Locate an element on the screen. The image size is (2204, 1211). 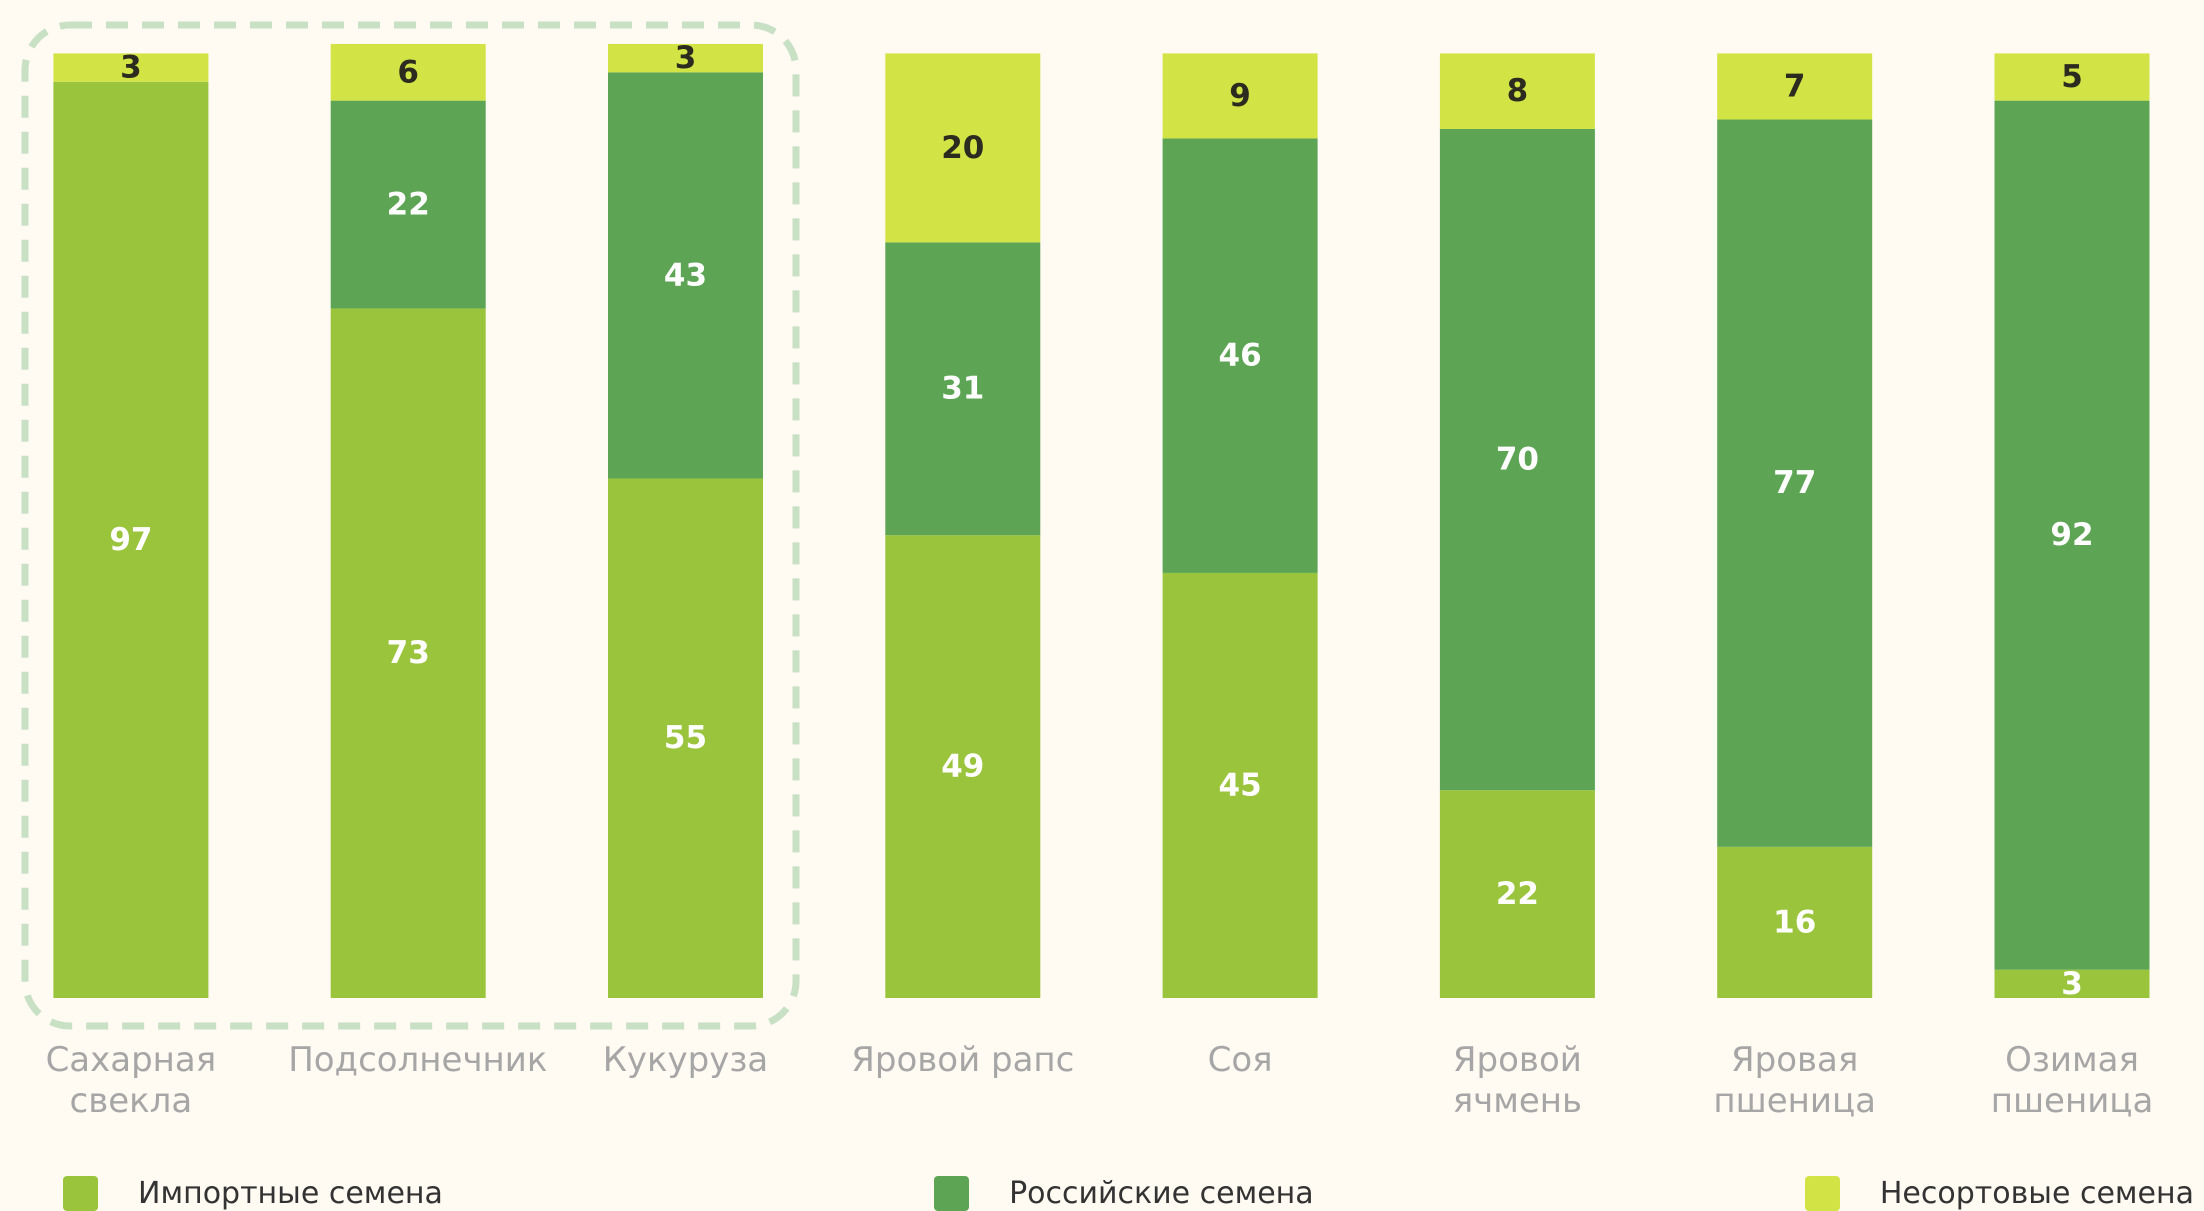
data-label: 9 is located at coordinates (1240, 96).